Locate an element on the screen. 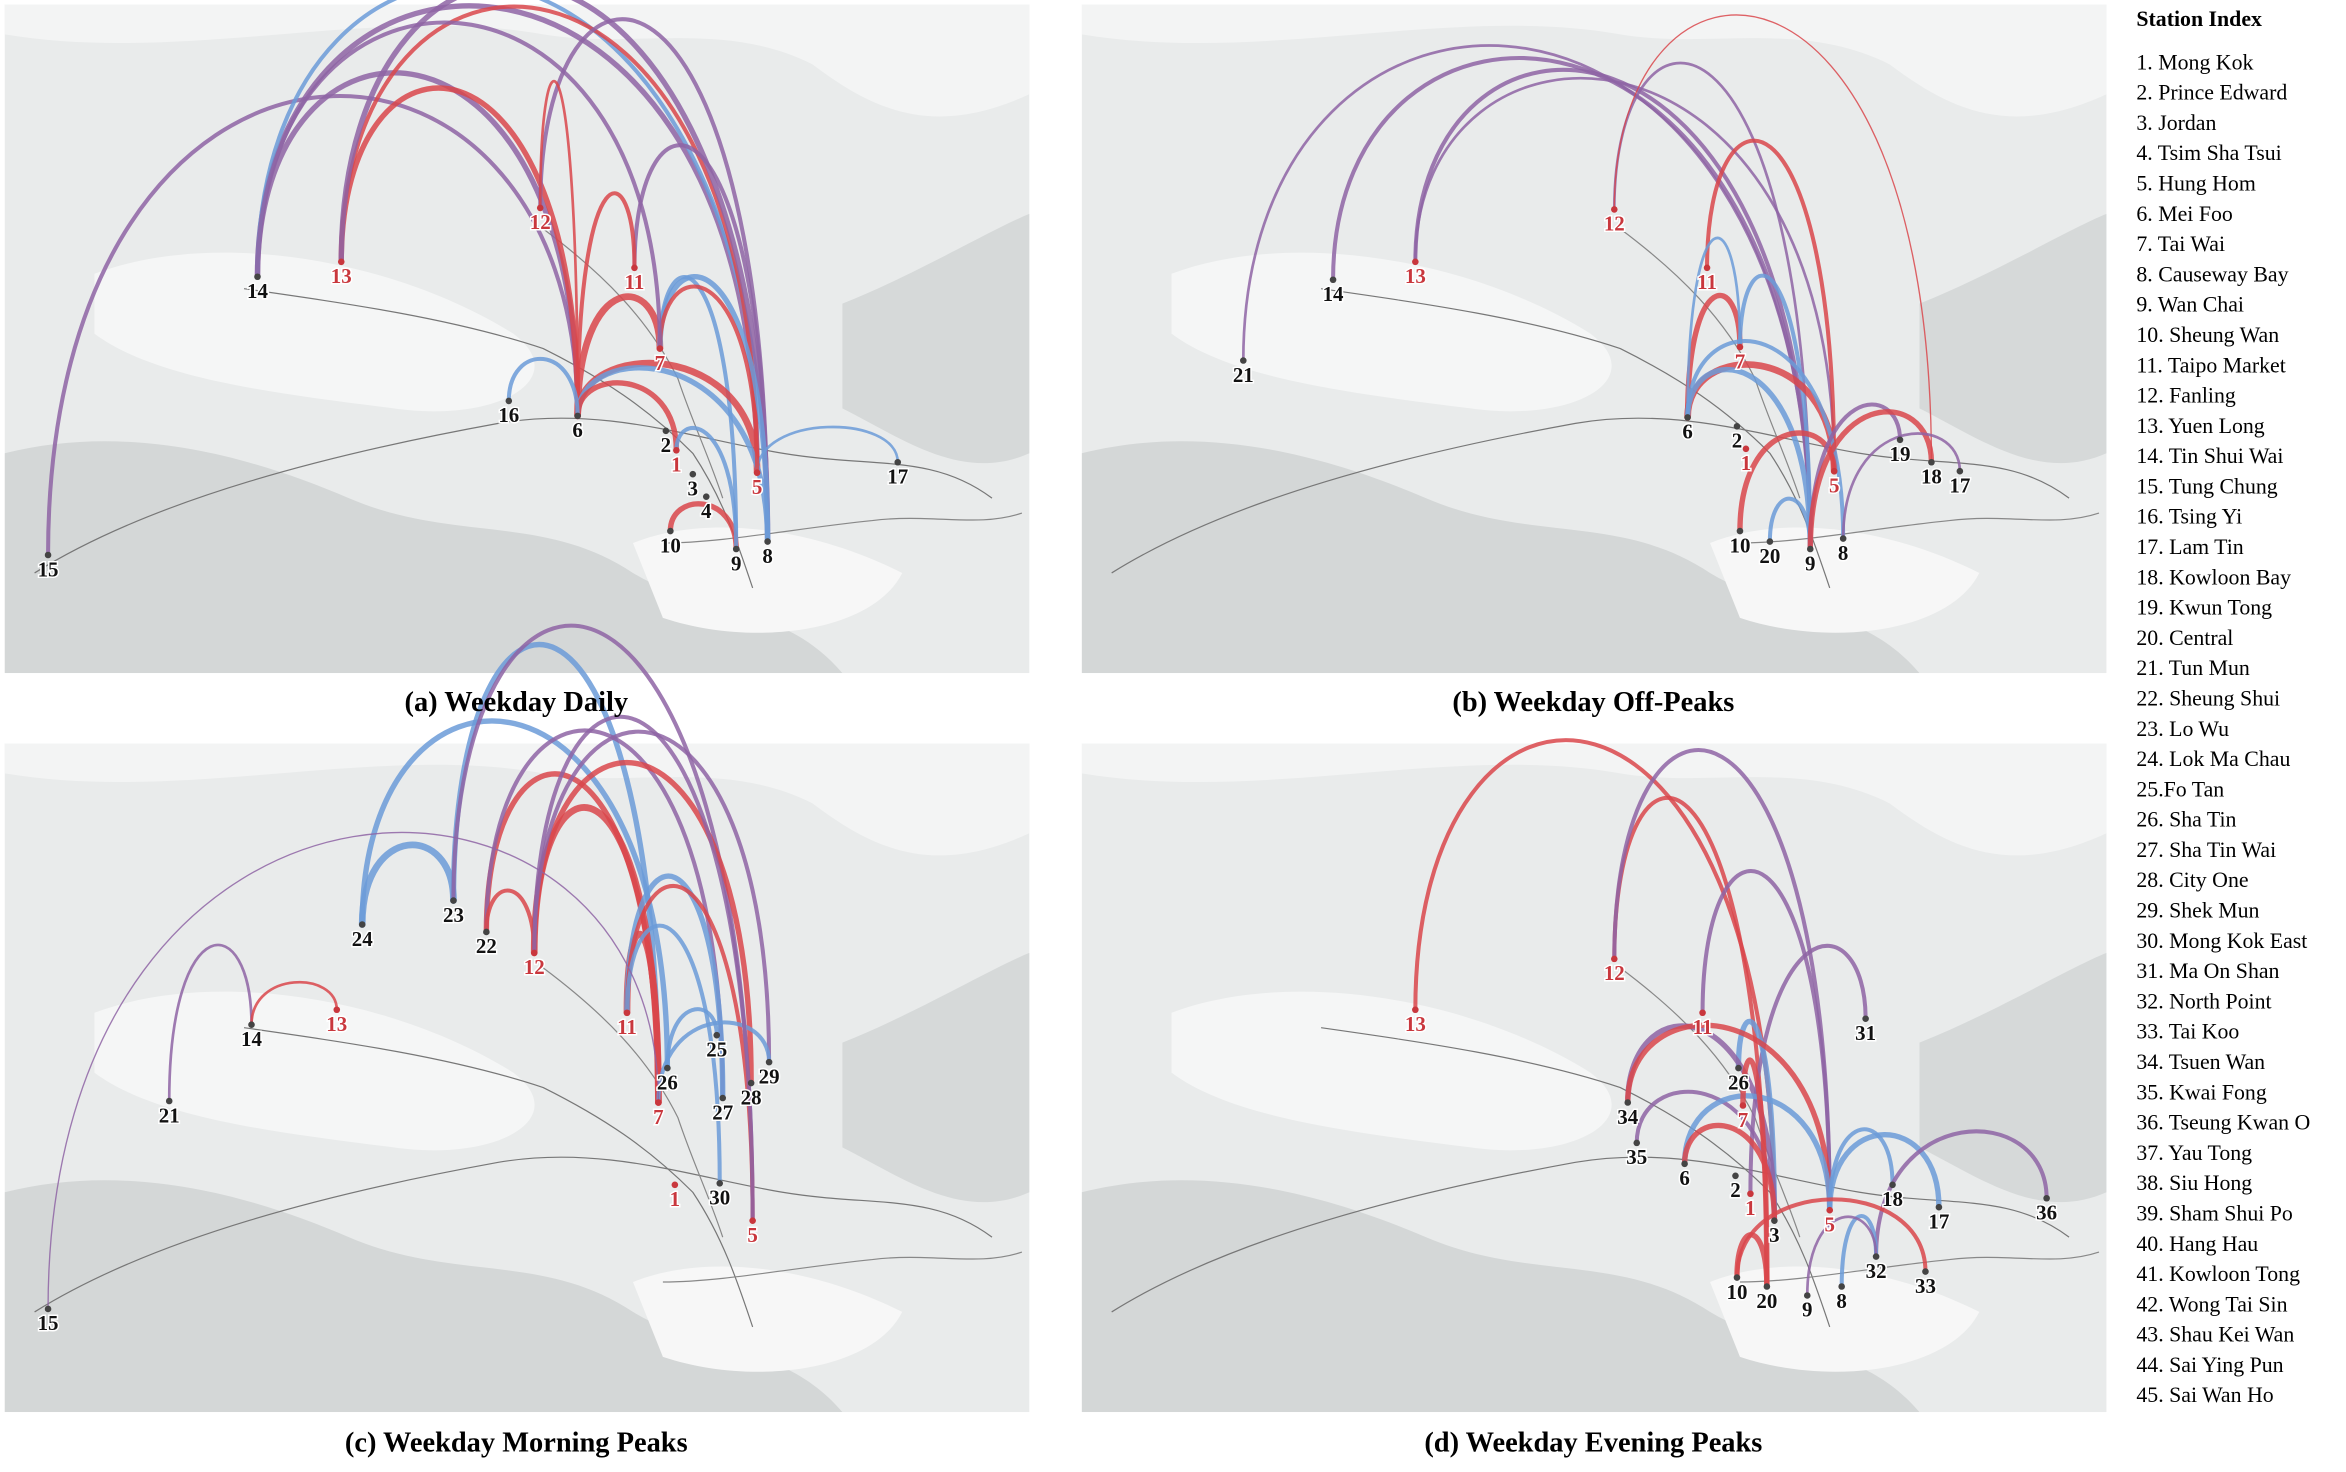 This screenshot has height=1472, width=2346. index-item: 32. North Point is located at coordinates (2203, 1001).